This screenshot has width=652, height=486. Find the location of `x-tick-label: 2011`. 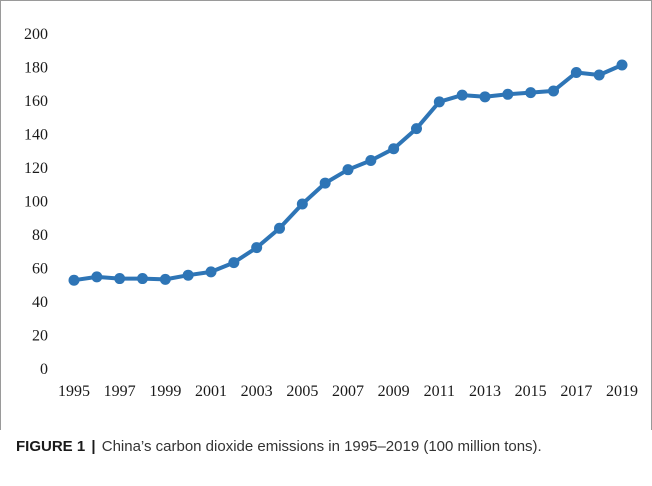

x-tick-label: 2011 is located at coordinates (439, 391).